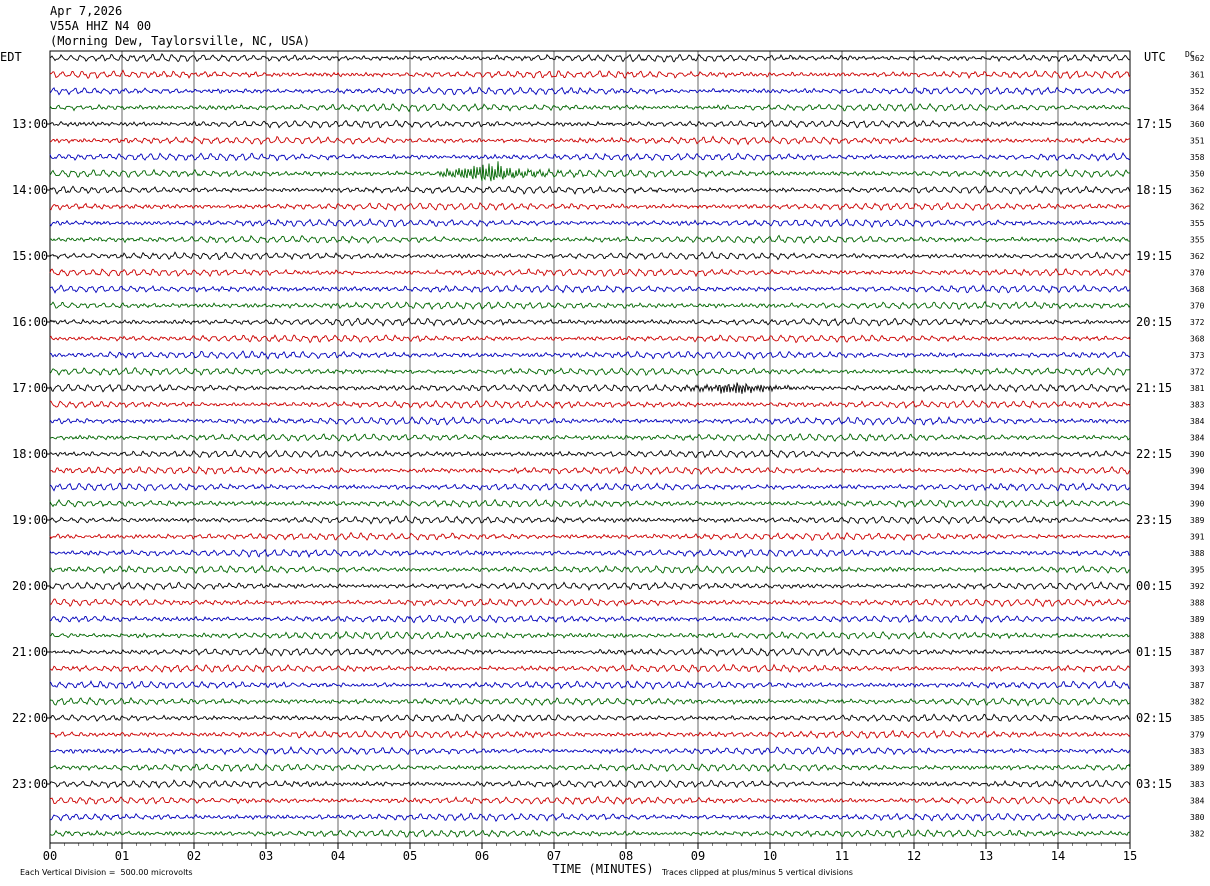 This screenshot has height=886, width=1210. Describe the element at coordinates (410, 856) in the screenshot. I see `x-tick-label: 05` at that location.